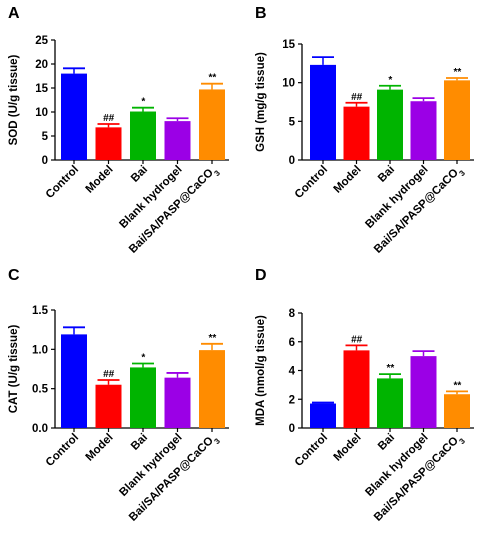 The height and width of the screenshot is (555, 497). I want to click on y-tick-label: 20, so click(41, 65).